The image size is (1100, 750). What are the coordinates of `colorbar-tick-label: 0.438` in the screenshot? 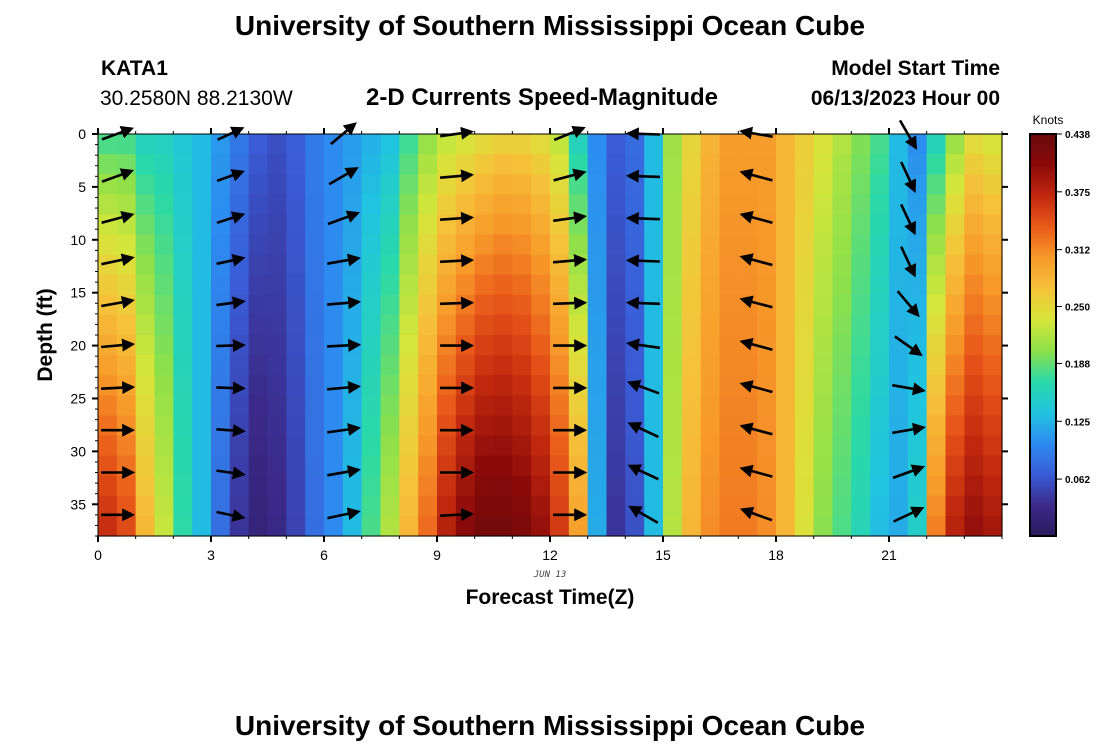 It's located at (1077, 135).